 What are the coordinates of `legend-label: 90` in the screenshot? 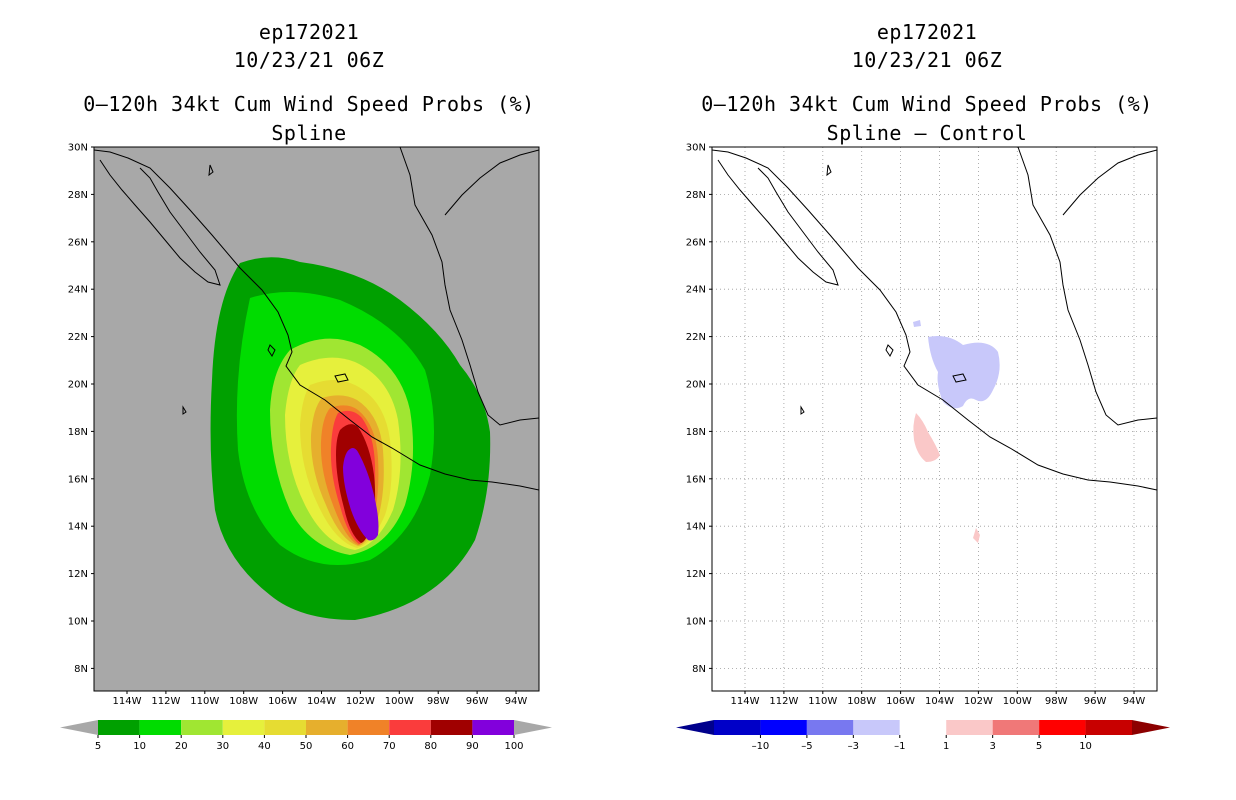 It's located at (472, 746).